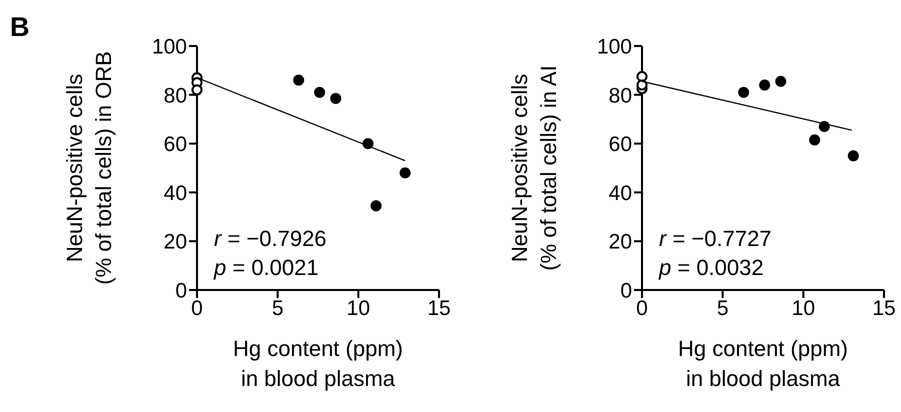 The width and height of the screenshot is (901, 412). I want to click on annotation: r = −0.7926, so click(270, 238).